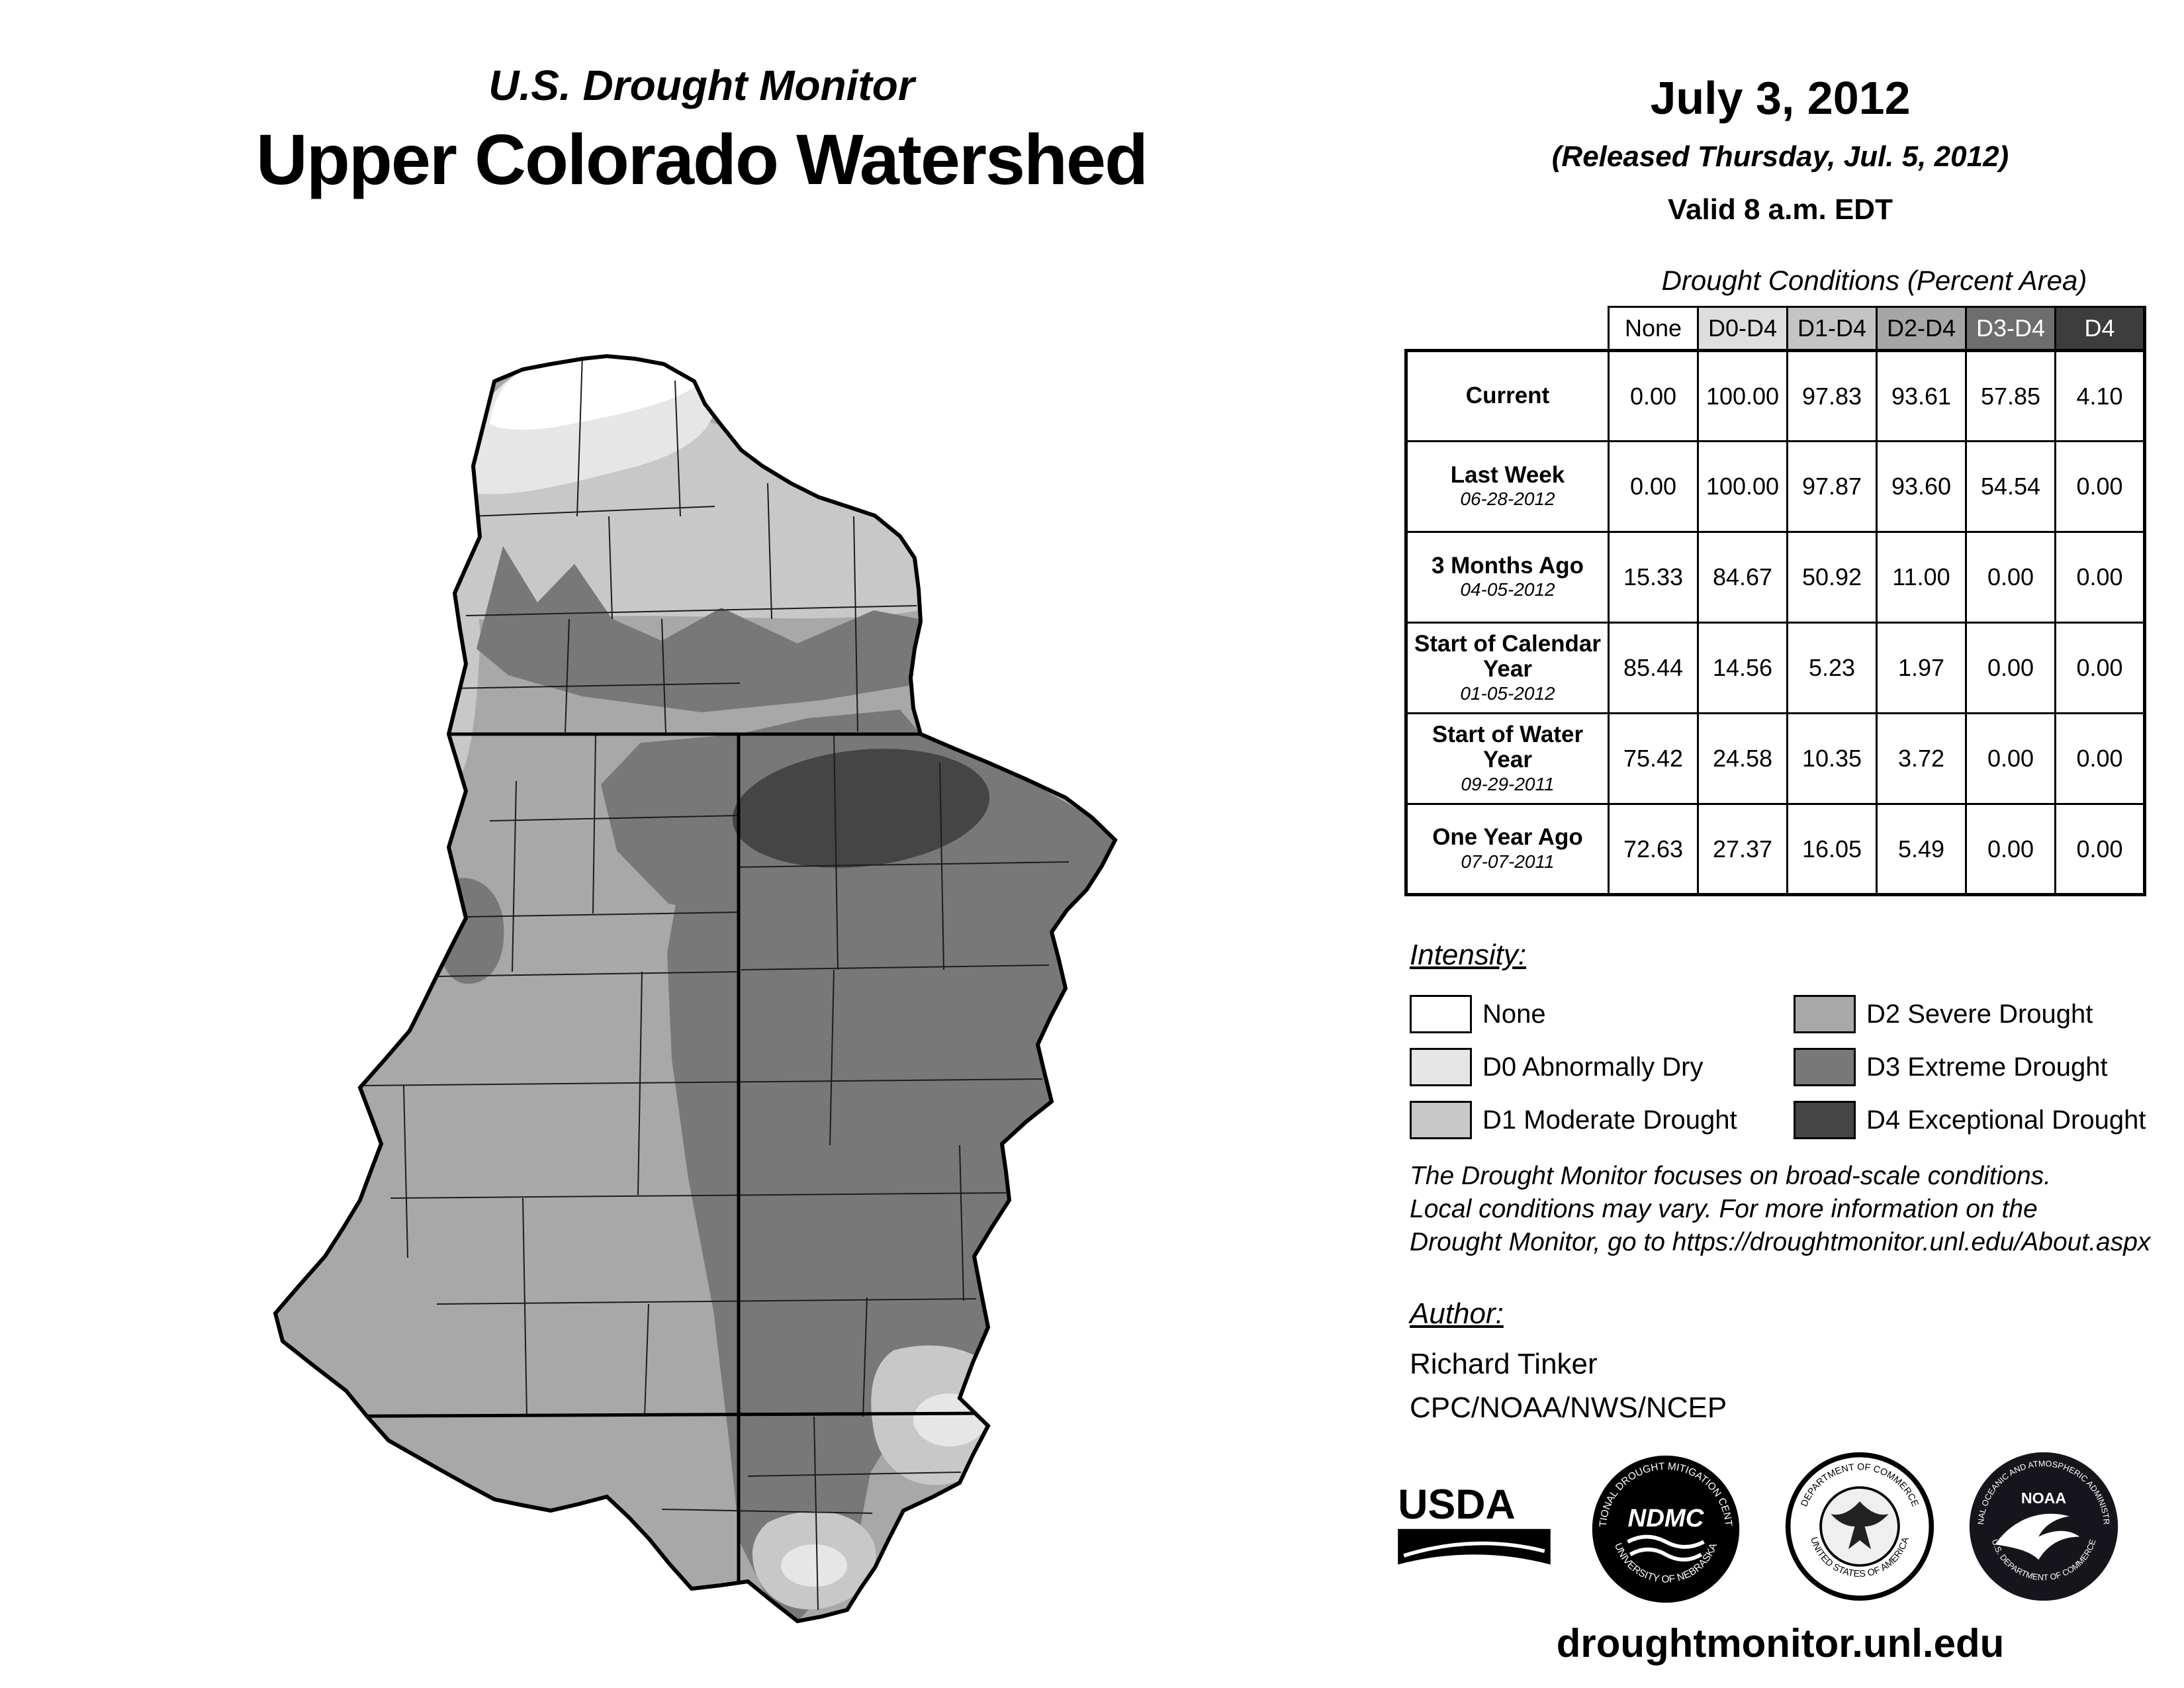 This screenshot has width=2184, height=1688. I want to click on row-label: Last Week, so click(1507, 474).